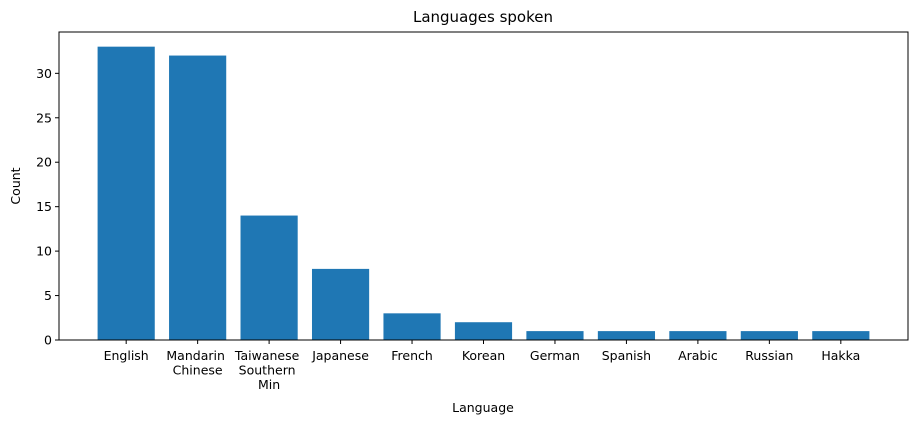 Image resolution: width=919 pixels, height=426 pixels. I want to click on y-axis-label: Count, so click(15, 185).